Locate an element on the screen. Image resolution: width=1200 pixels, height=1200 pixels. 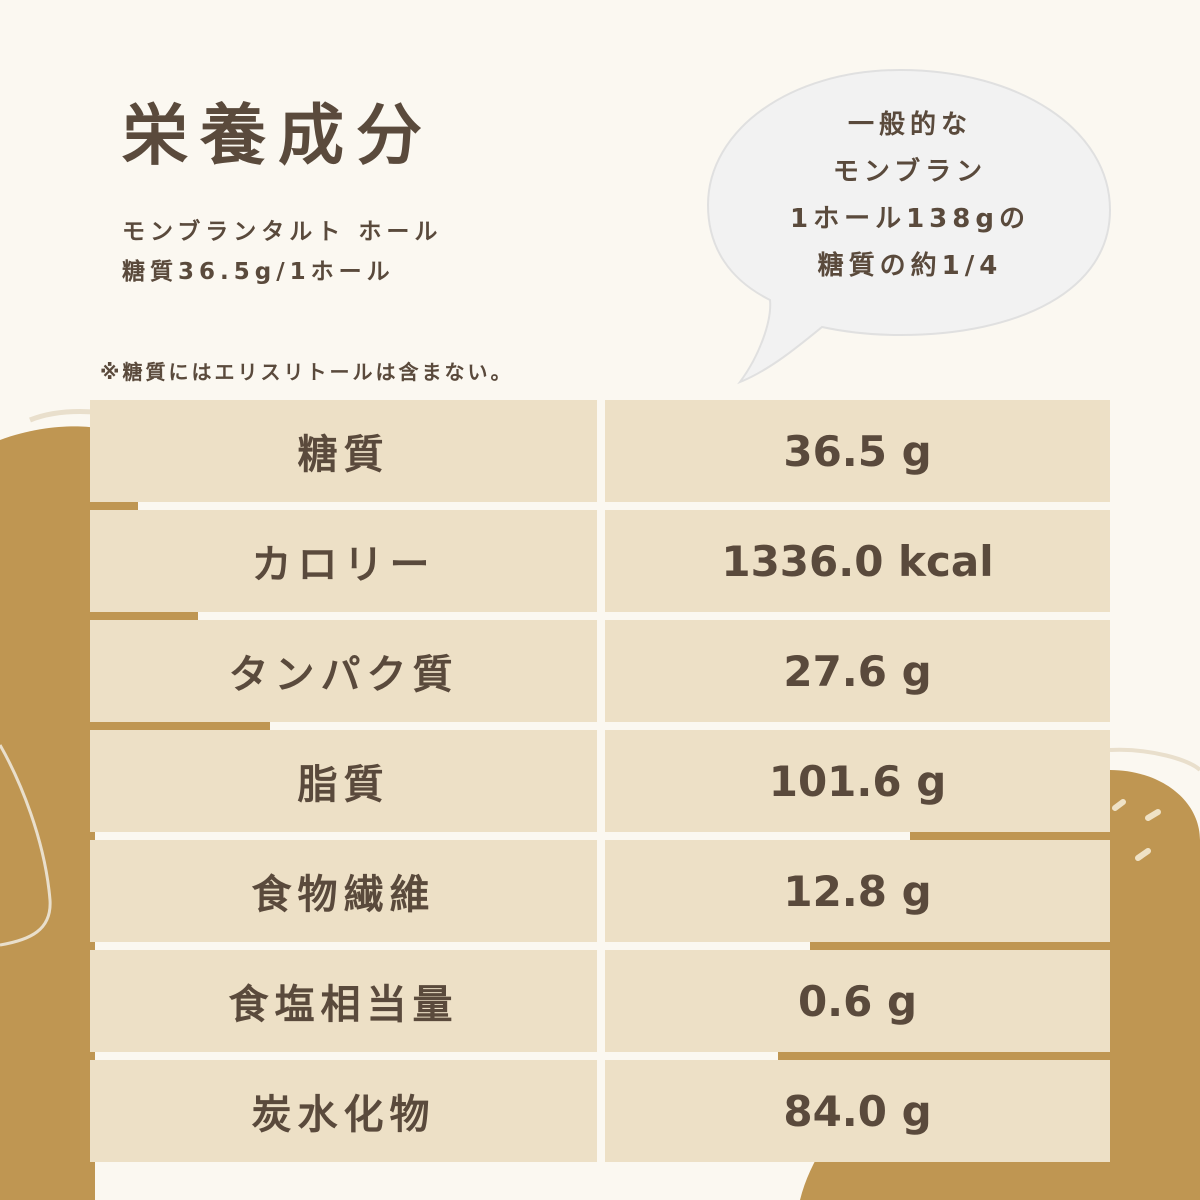
label-fiber: 食物繊維 is located at coordinates (343, 891).